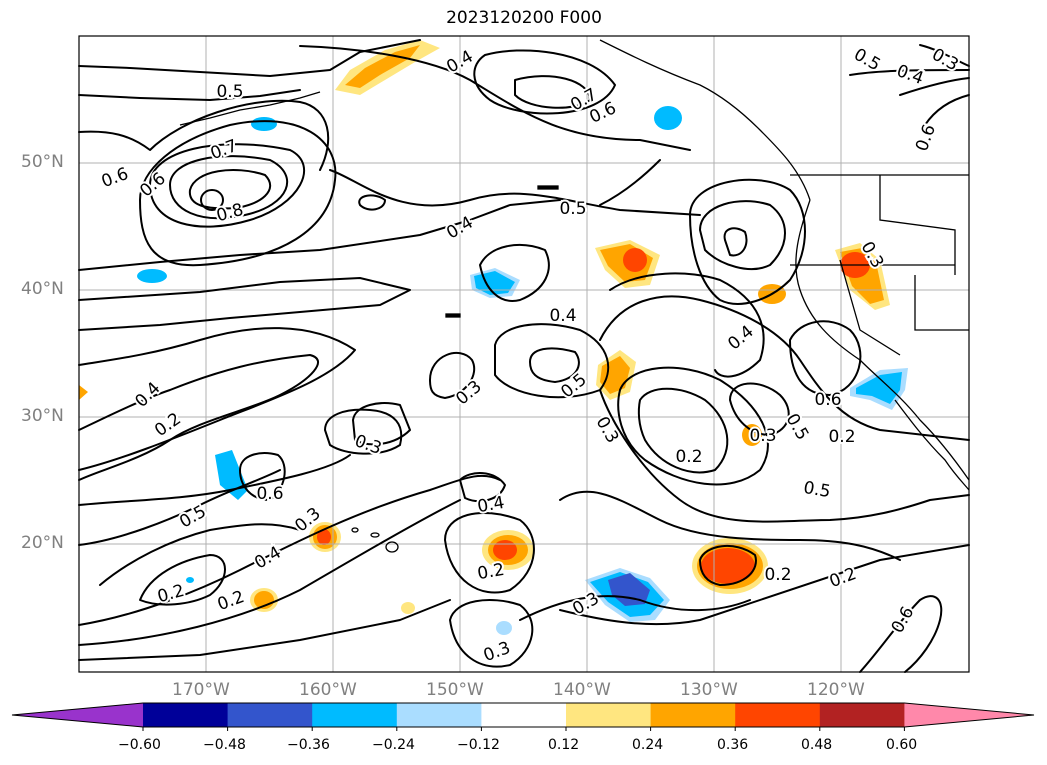  What do you see at coordinates (733, 745) in the screenshot?
I see `colorbar-tick-label: 0.36` at bounding box center [733, 745].